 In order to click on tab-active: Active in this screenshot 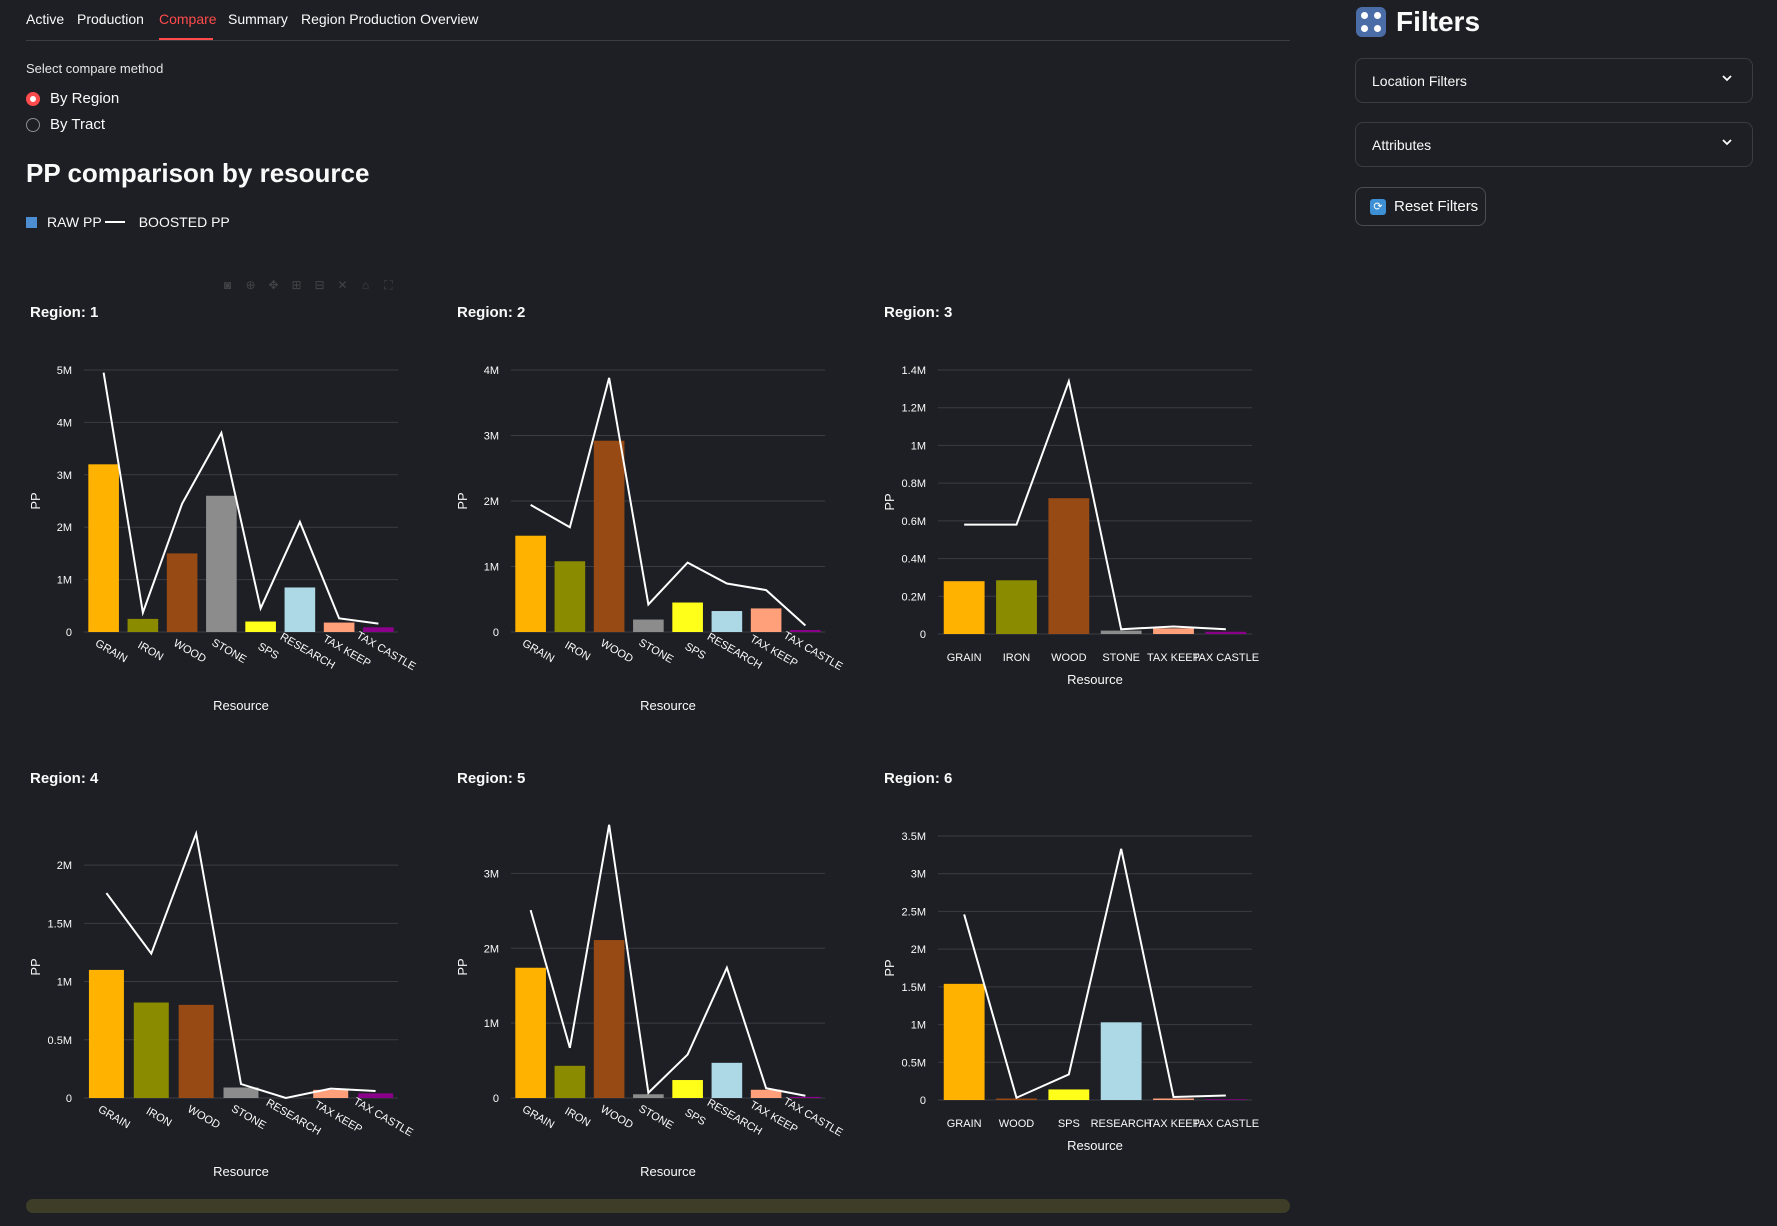, I will do `click(45, 19)`.